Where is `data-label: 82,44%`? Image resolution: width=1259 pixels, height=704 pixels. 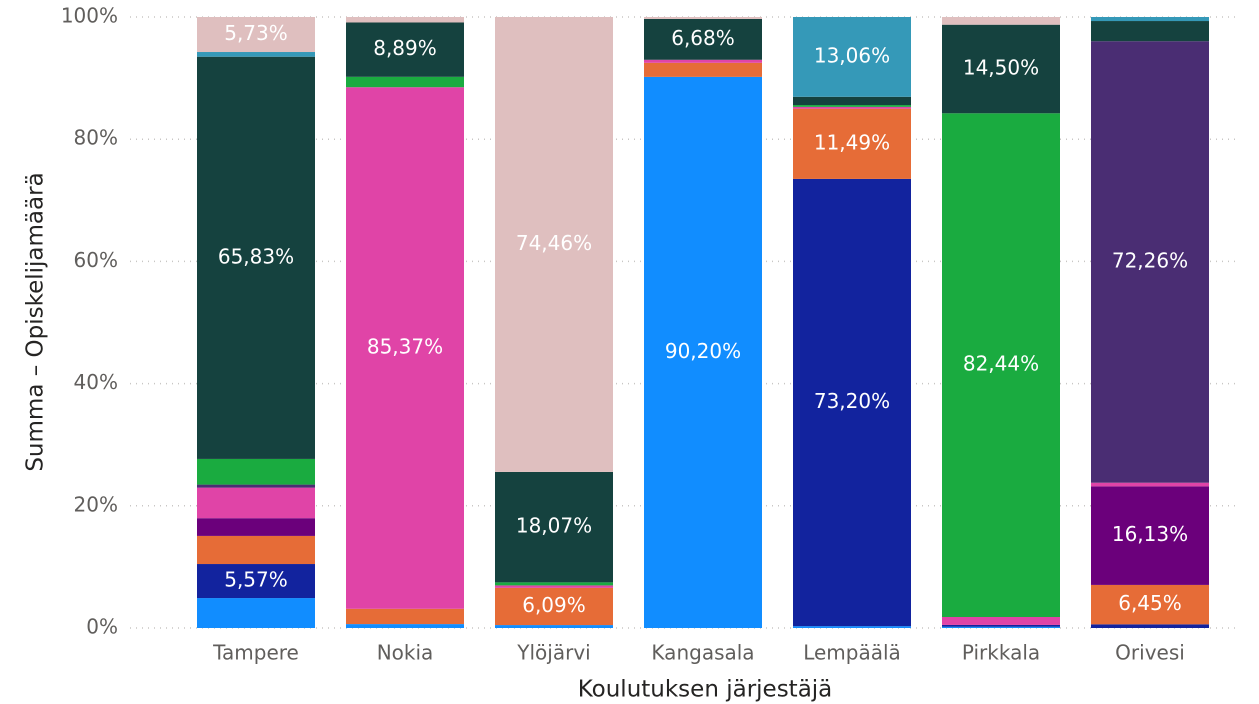
data-label: 82,44% is located at coordinates (1001, 364).